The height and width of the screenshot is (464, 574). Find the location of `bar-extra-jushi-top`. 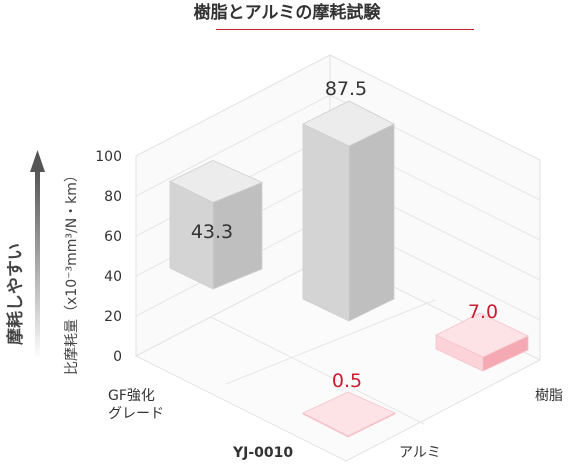

bar-extra-jushi-top is located at coordinates (482, 335).